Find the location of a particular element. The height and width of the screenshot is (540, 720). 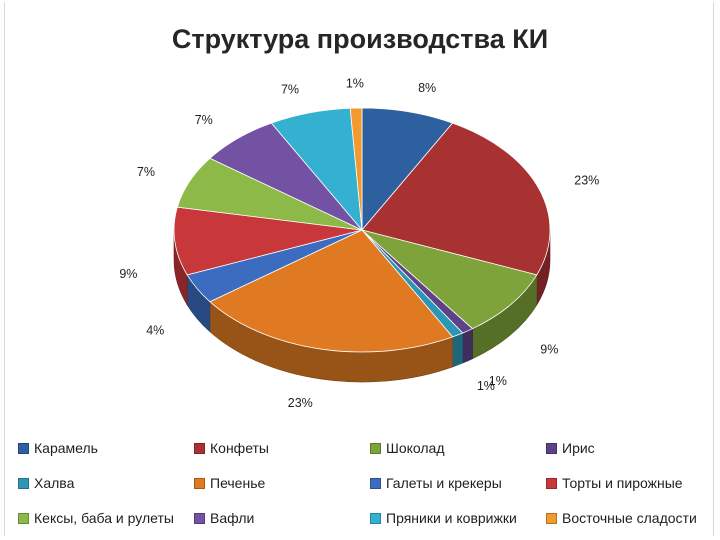

pie-data-label-8: 7% is located at coordinates (146, 172).